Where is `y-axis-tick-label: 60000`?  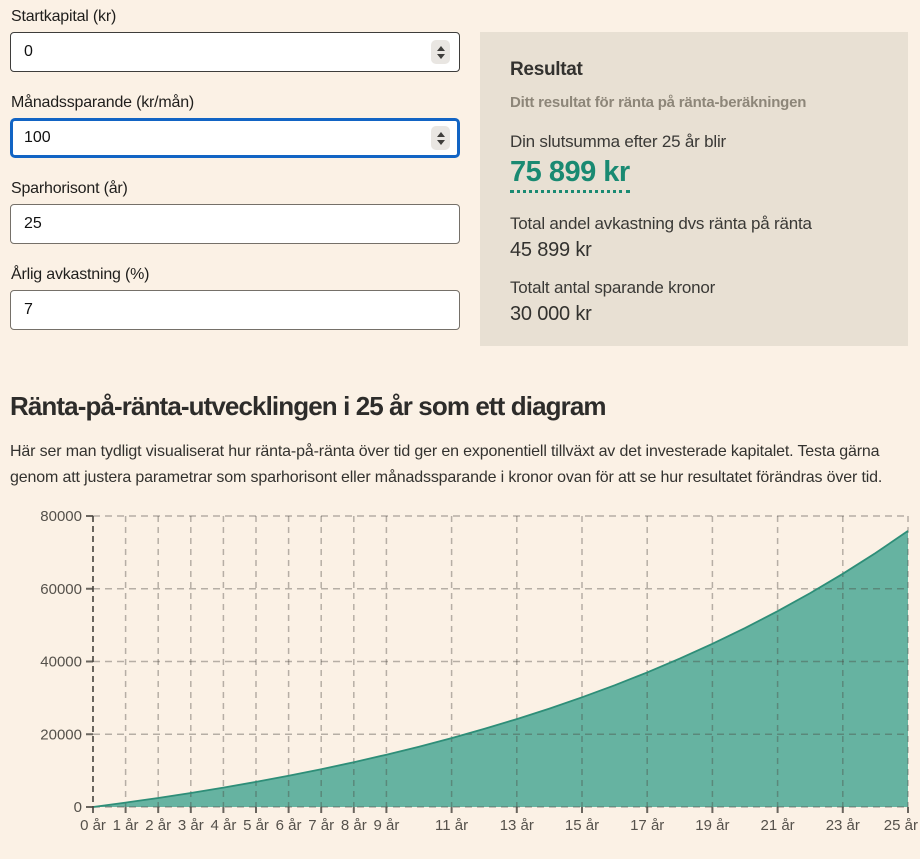
y-axis-tick-label: 60000 is located at coordinates (61, 589).